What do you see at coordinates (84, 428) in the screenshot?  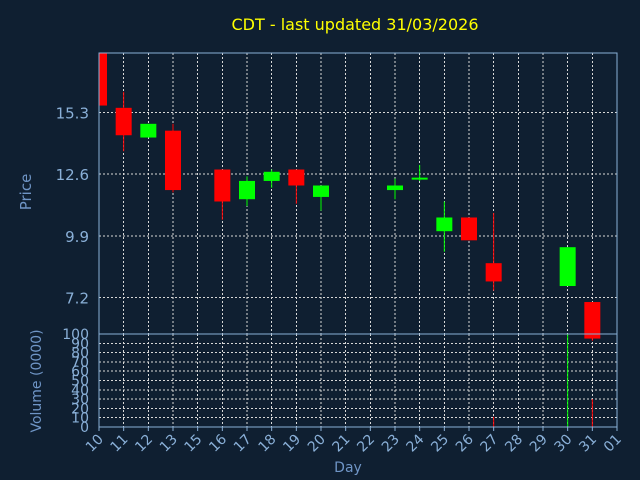 I see `volume-tick-label: 0` at bounding box center [84, 428].